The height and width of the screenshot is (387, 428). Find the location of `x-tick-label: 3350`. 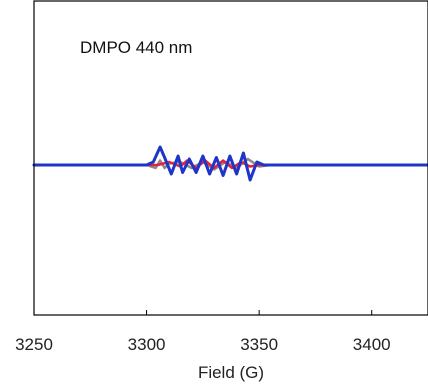

x-tick-label: 3350 is located at coordinates (259, 344).